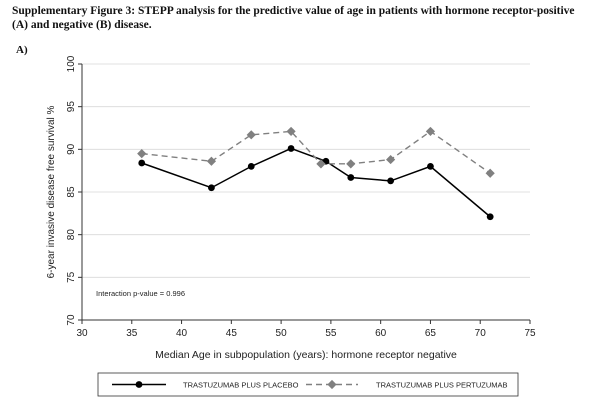 The height and width of the screenshot is (414, 600). Describe the element at coordinates (431, 333) in the screenshot. I see `x-tick-label-65: 65` at that location.